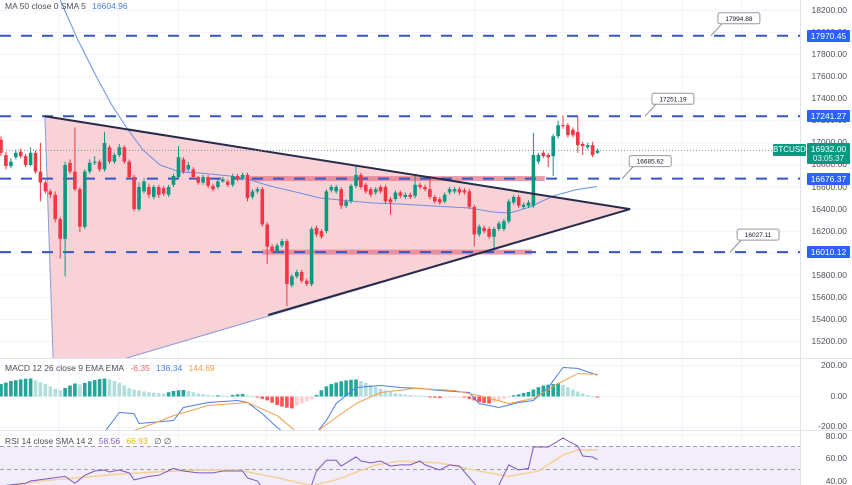 Image resolution: width=852 pixels, height=485 pixels. I want to click on price-callout: 17994.88, so click(735, 24).